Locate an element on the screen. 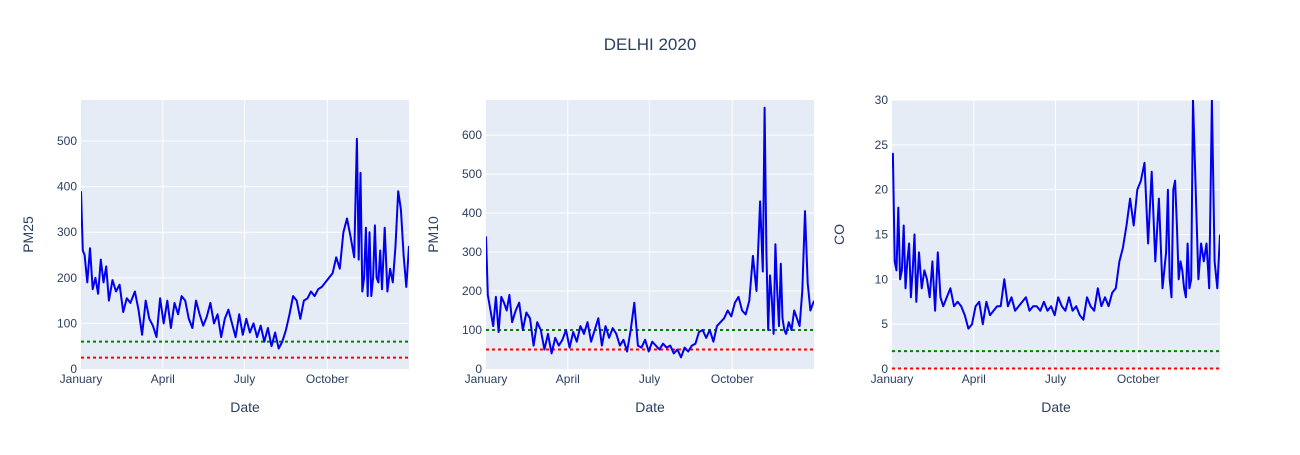 Image resolution: width=1300 pixels, height=455 pixels. y-tick-label: 25 is located at coordinates (882, 145).